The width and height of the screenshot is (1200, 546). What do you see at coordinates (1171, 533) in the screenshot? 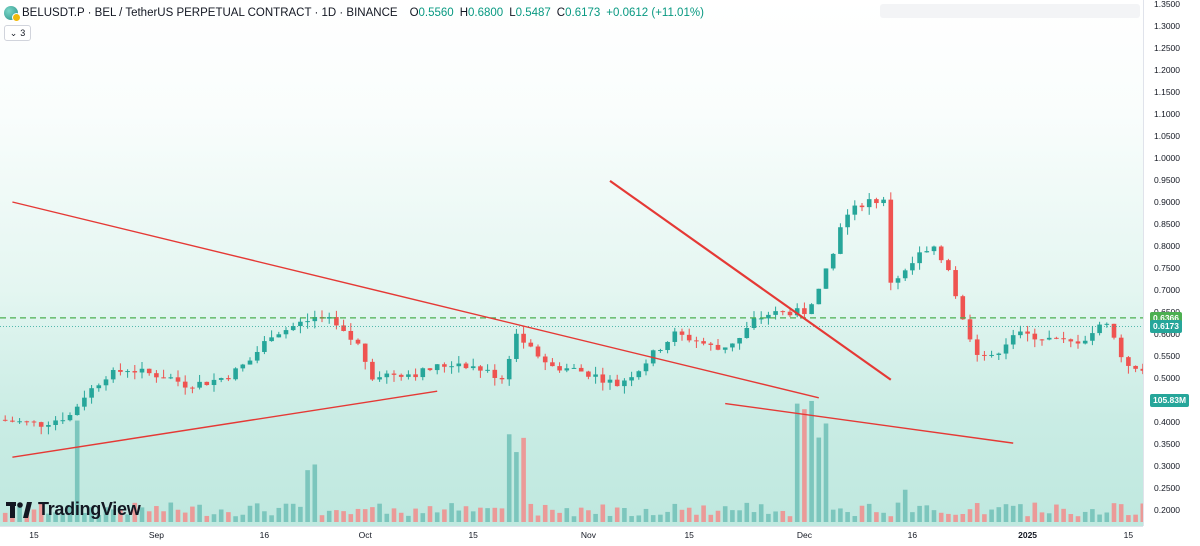
I see `axis-corner` at bounding box center [1171, 533].